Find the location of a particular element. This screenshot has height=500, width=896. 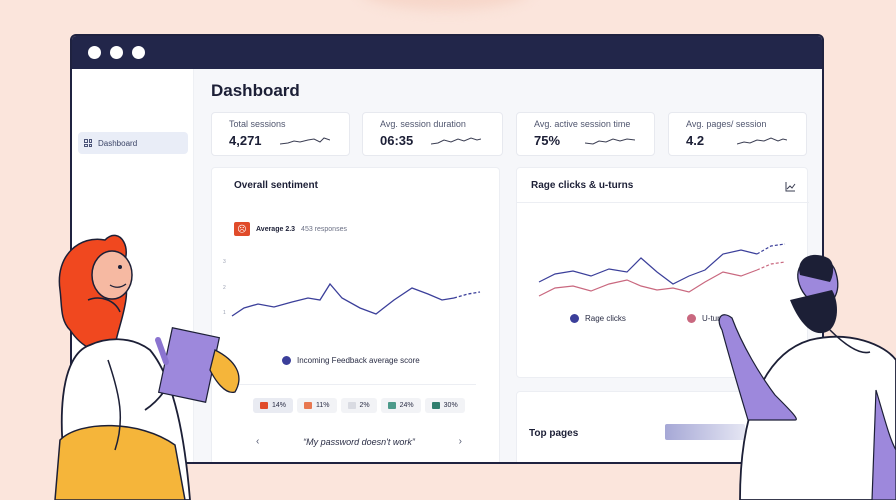

stat-card-avg-session-duration: Avg. session duration 06:35 is located at coordinates (432, 134).